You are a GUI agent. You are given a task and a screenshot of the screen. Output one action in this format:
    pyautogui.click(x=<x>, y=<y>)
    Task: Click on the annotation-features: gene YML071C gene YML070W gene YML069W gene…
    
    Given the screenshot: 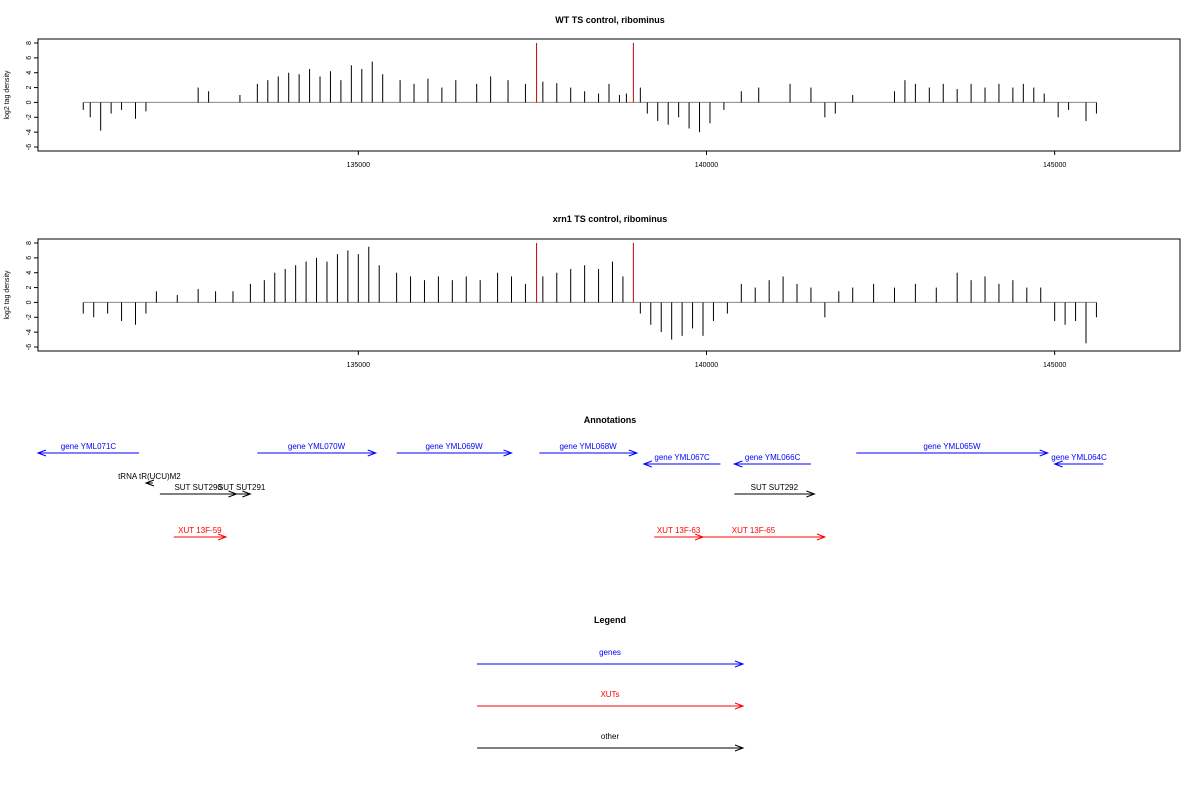 What is the action you would take?
    pyautogui.click(x=571, y=491)
    